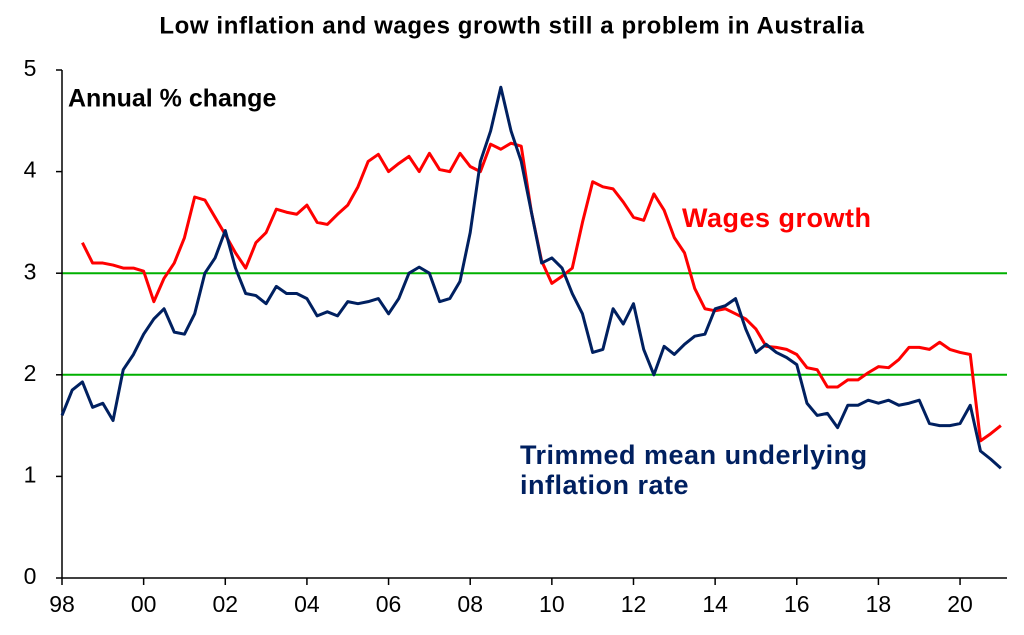  What do you see at coordinates (715, 604) in the screenshot?
I see `x-tick-label: 14` at bounding box center [715, 604].